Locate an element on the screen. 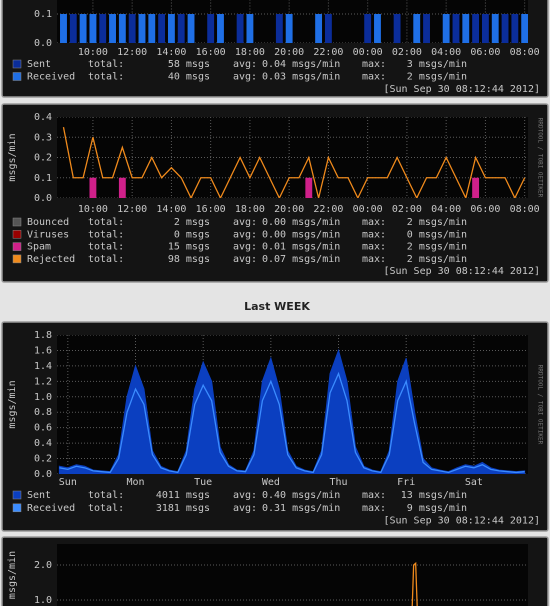  legend-label: Received is located at coordinates (51, 77).